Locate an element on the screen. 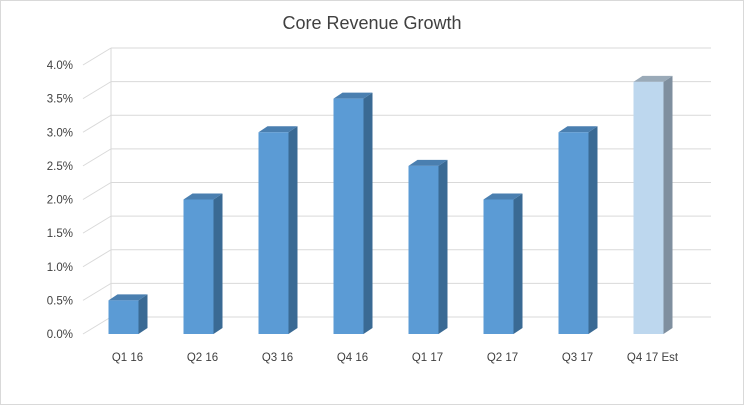  y-tick-label: 1.0% is located at coordinates (60, 268).